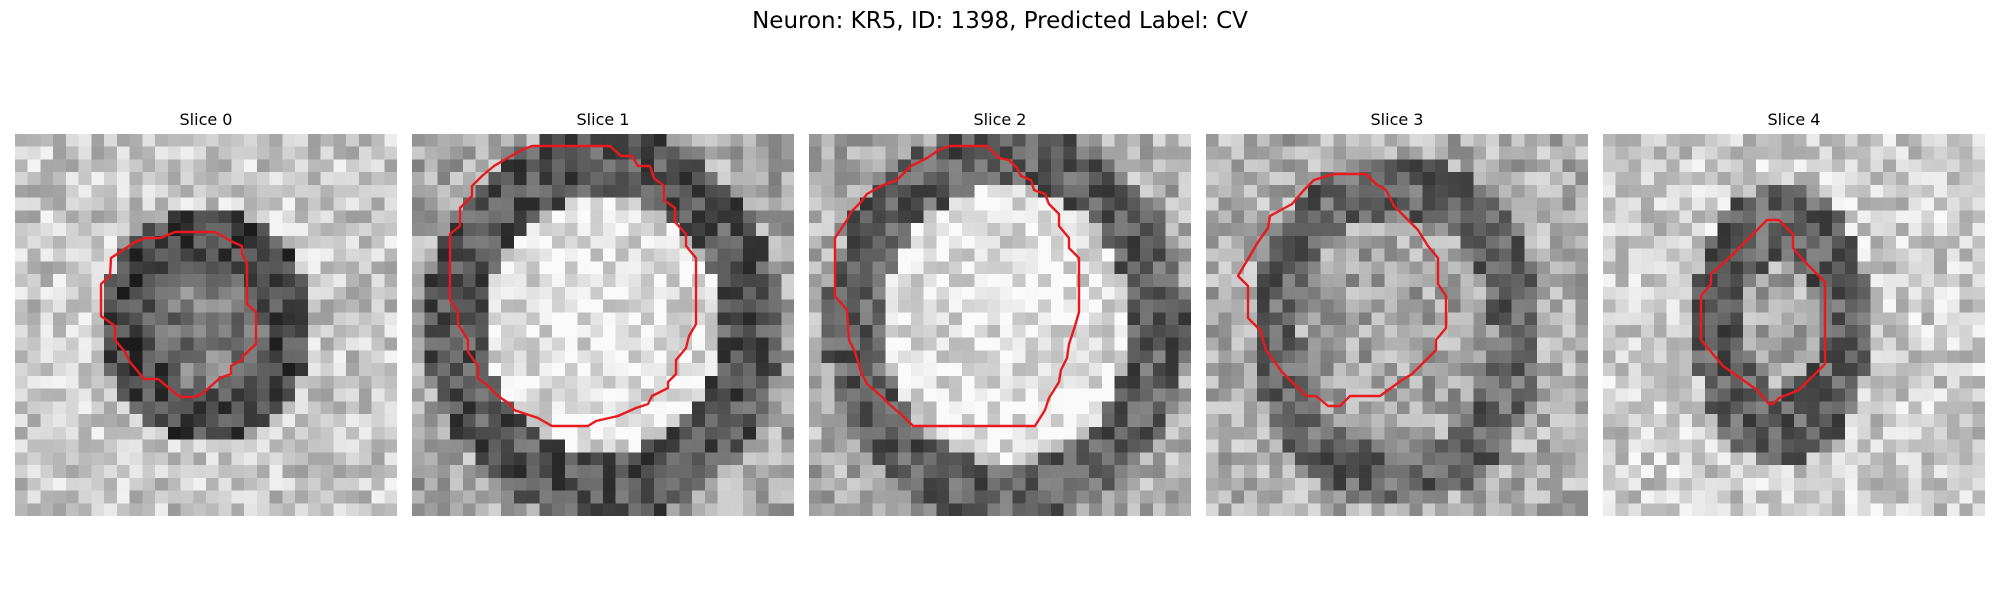 The height and width of the screenshot is (600, 2000). I want to click on slice-title: Slice 3, so click(1397, 119).